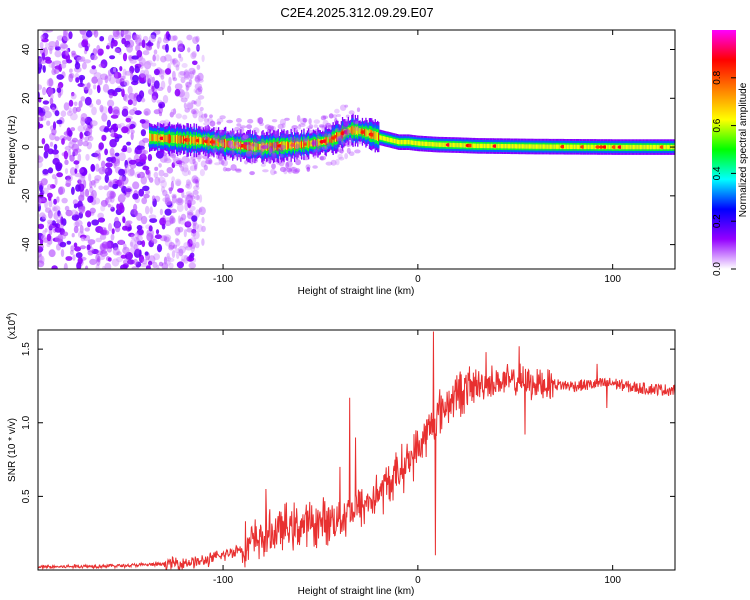 The height and width of the screenshot is (600, 750). I want to click on spectrogram-ytick-20: 20, so click(26, 98).